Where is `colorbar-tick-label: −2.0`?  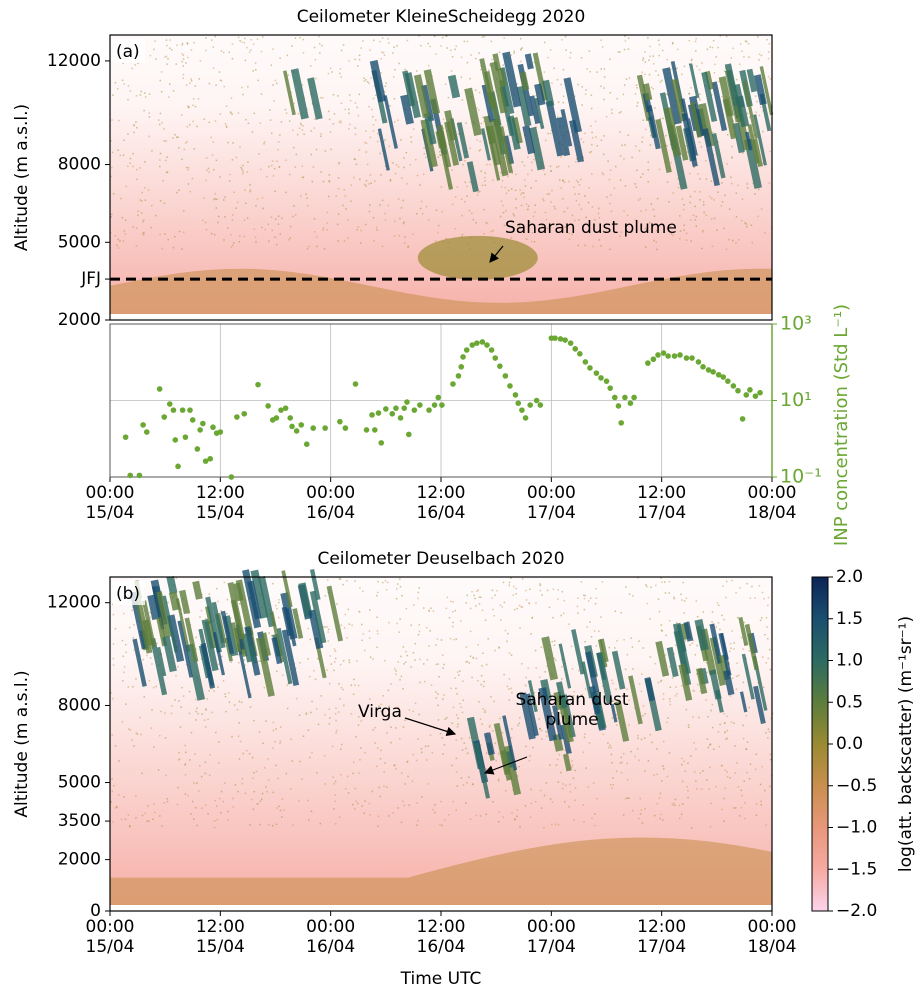
colorbar-tick-label: −2.0 is located at coordinates (856, 911).